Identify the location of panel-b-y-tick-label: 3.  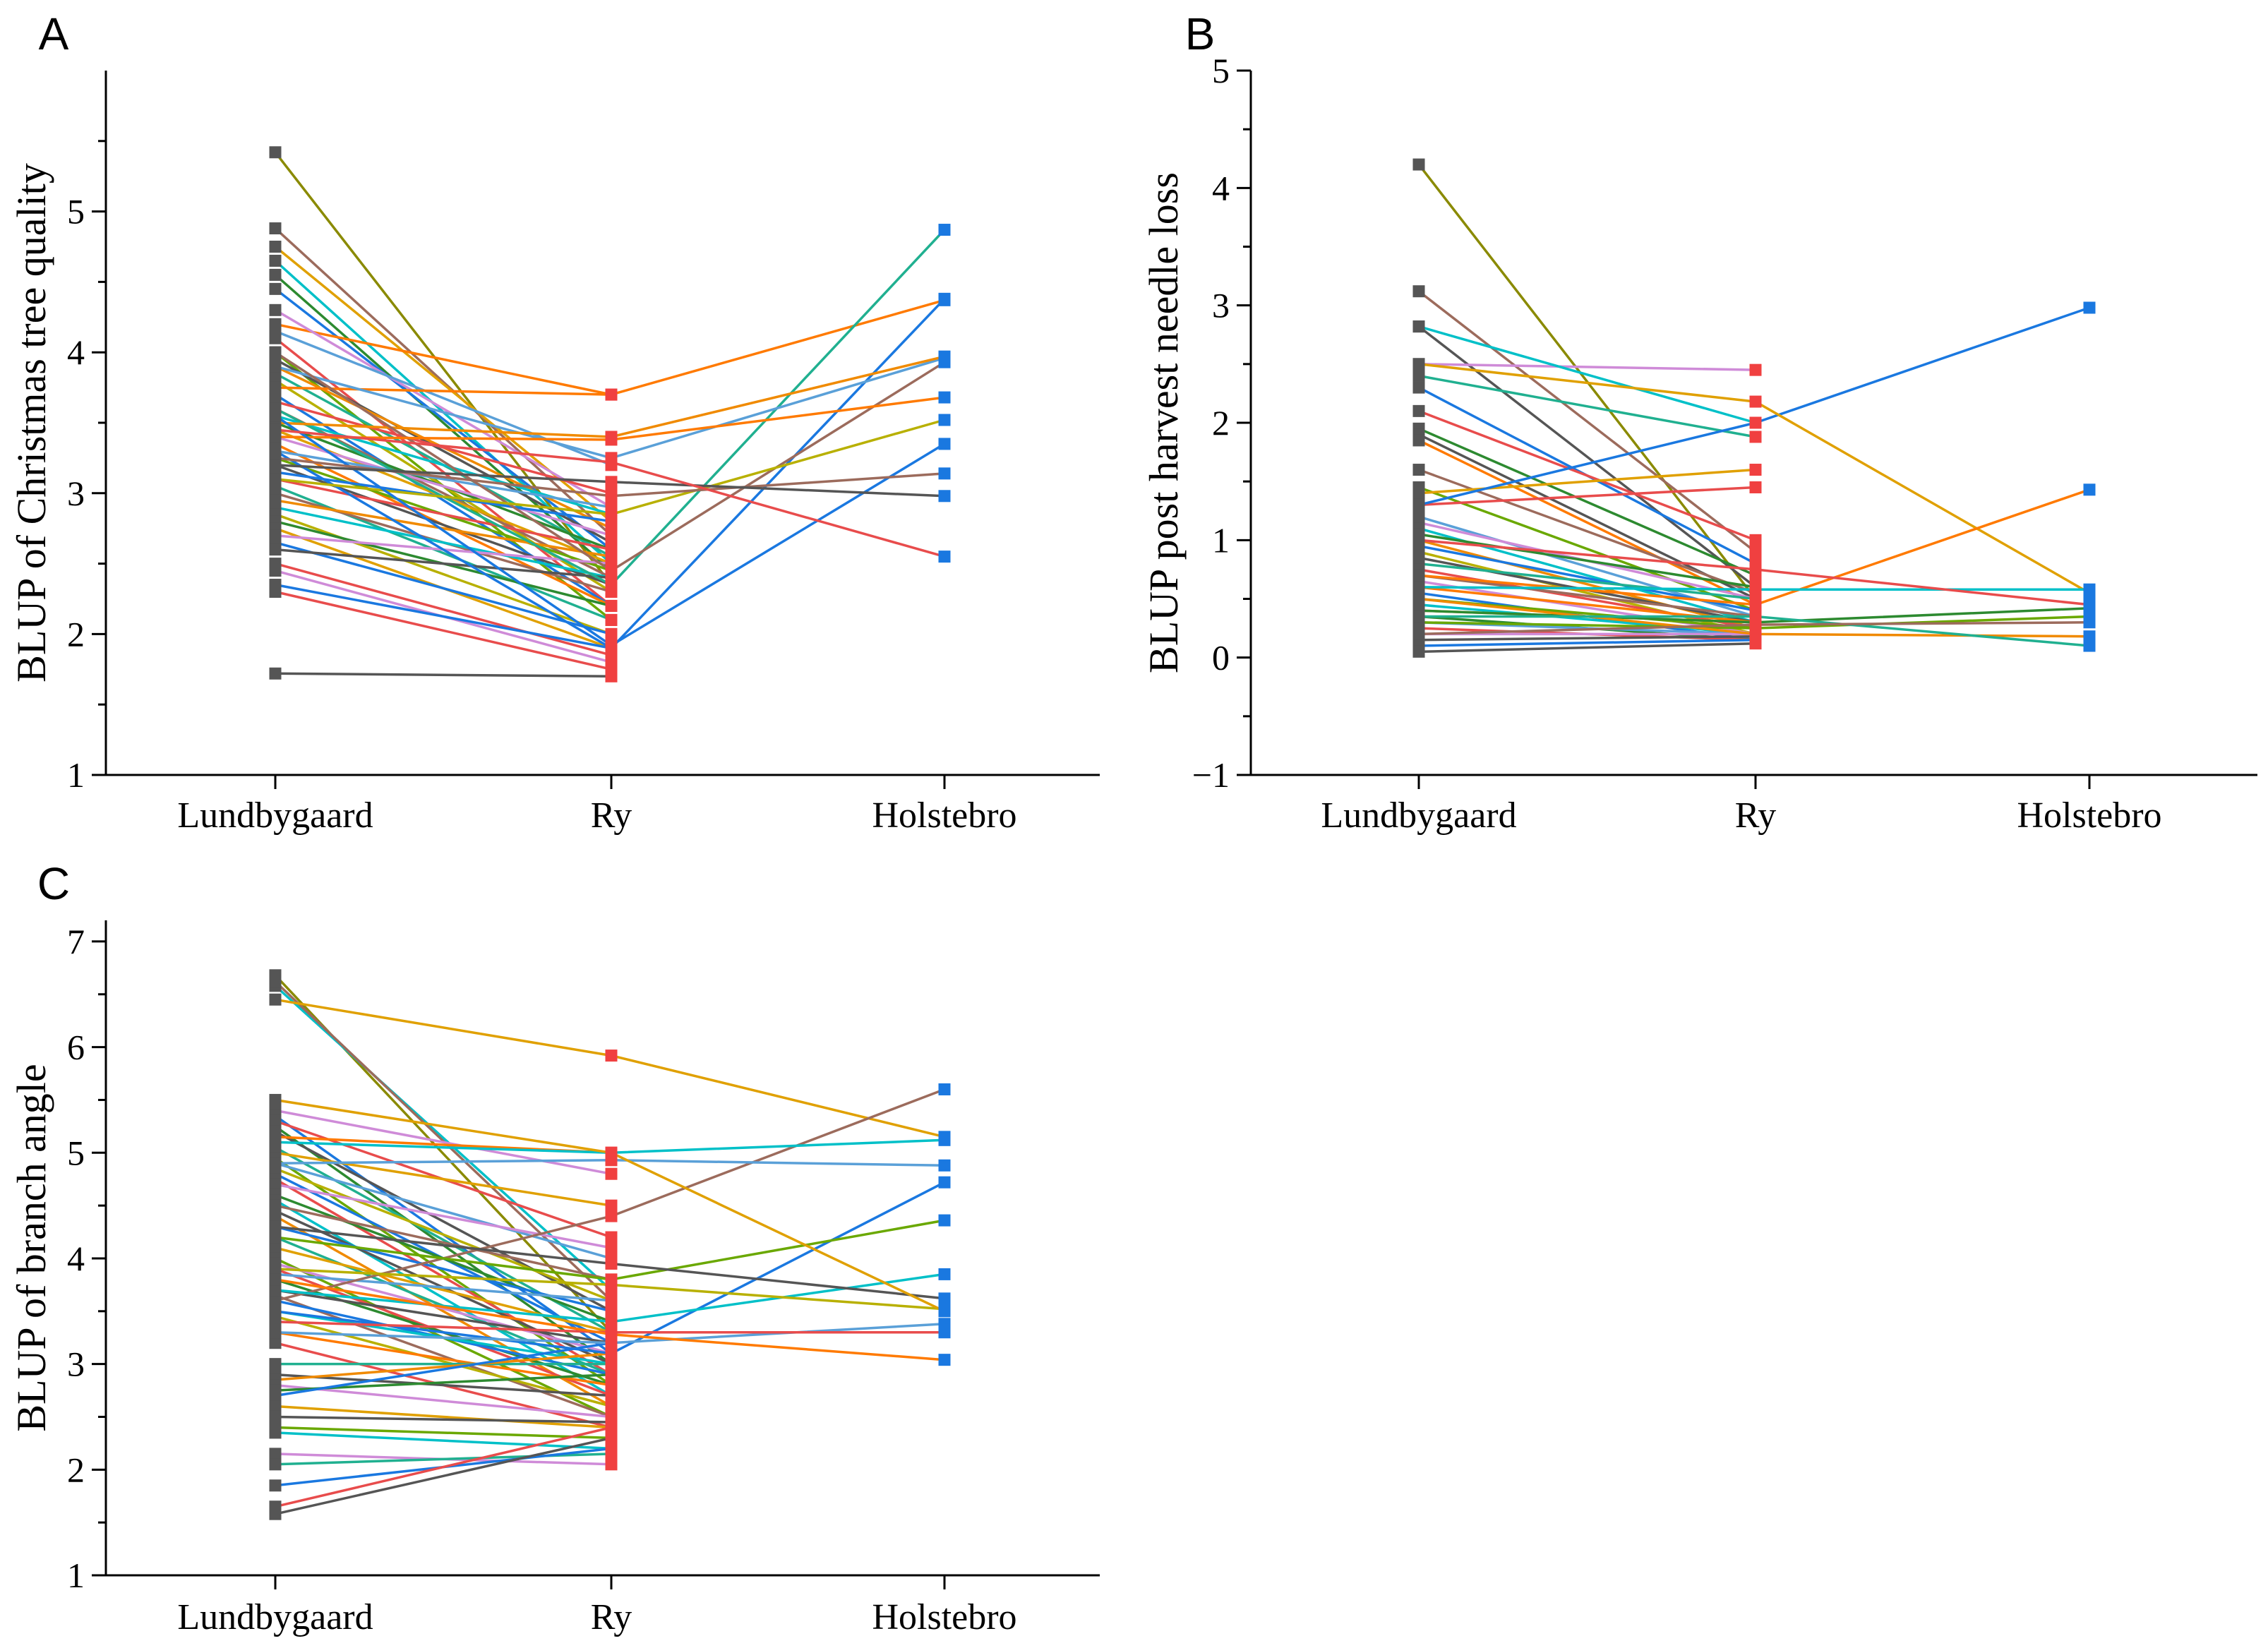
(1221, 305).